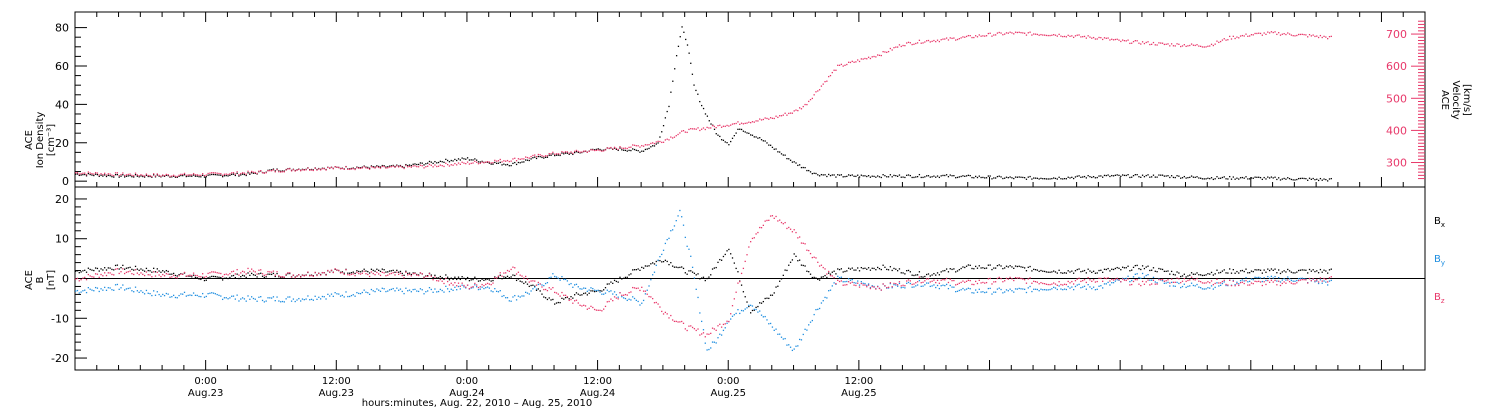 The image size is (1500, 410). I want to click on top-right-tick-label: 700, so click(1396, 34).